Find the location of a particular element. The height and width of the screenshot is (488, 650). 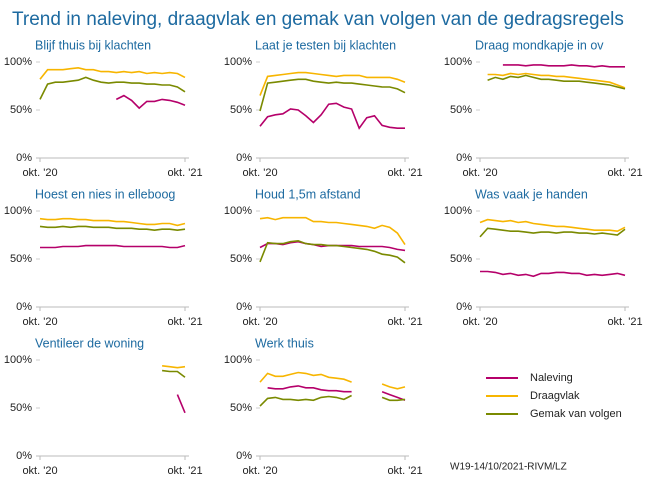

panel-title: Houd 1,5m afstand is located at coordinates (308, 194).